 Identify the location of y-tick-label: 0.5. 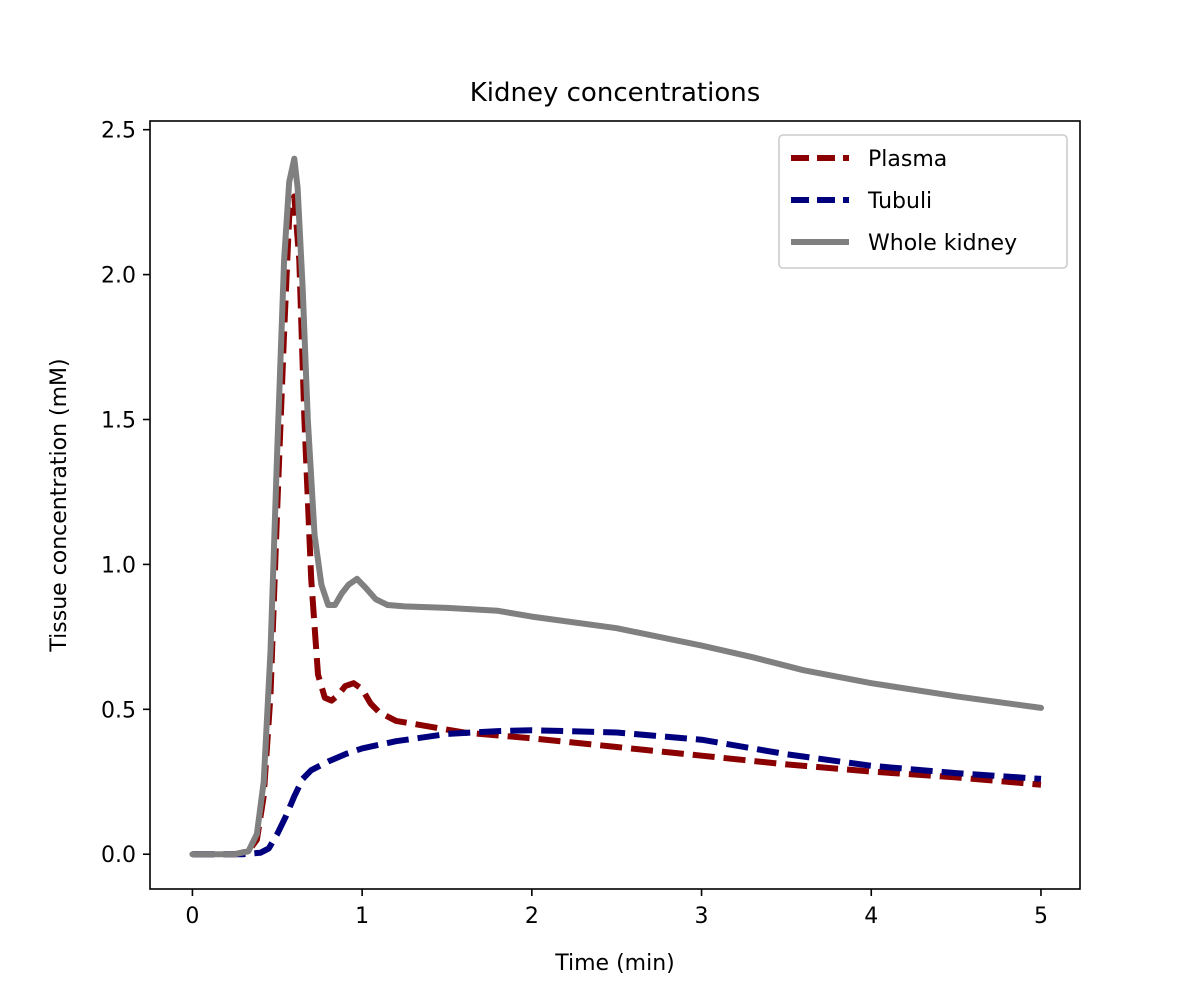
(118, 710).